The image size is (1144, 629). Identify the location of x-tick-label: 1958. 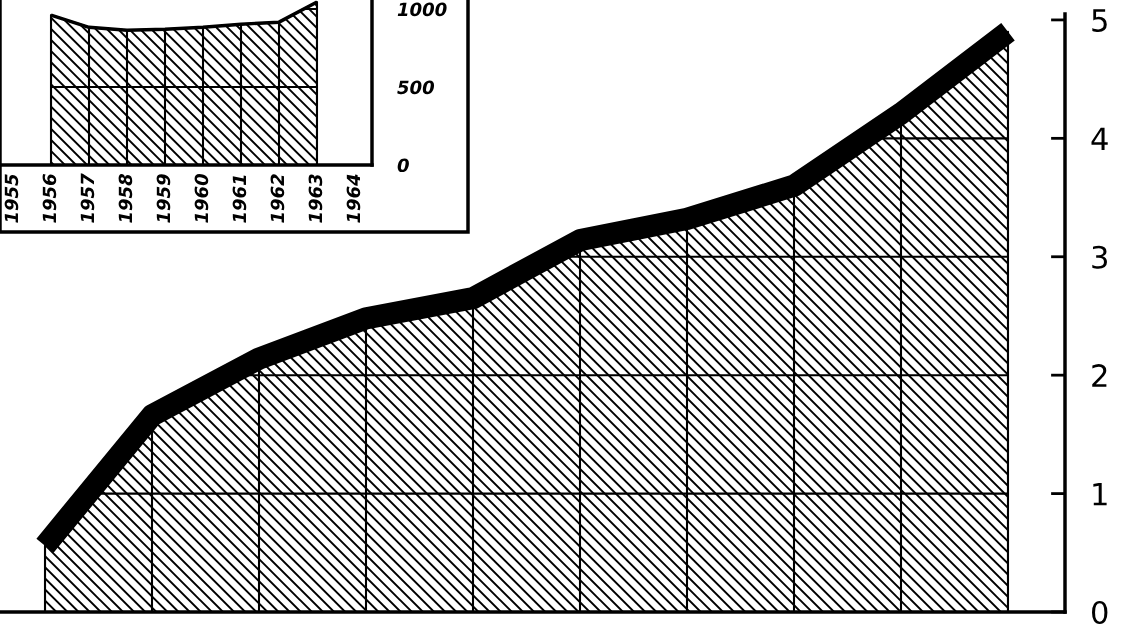
(125, 198).